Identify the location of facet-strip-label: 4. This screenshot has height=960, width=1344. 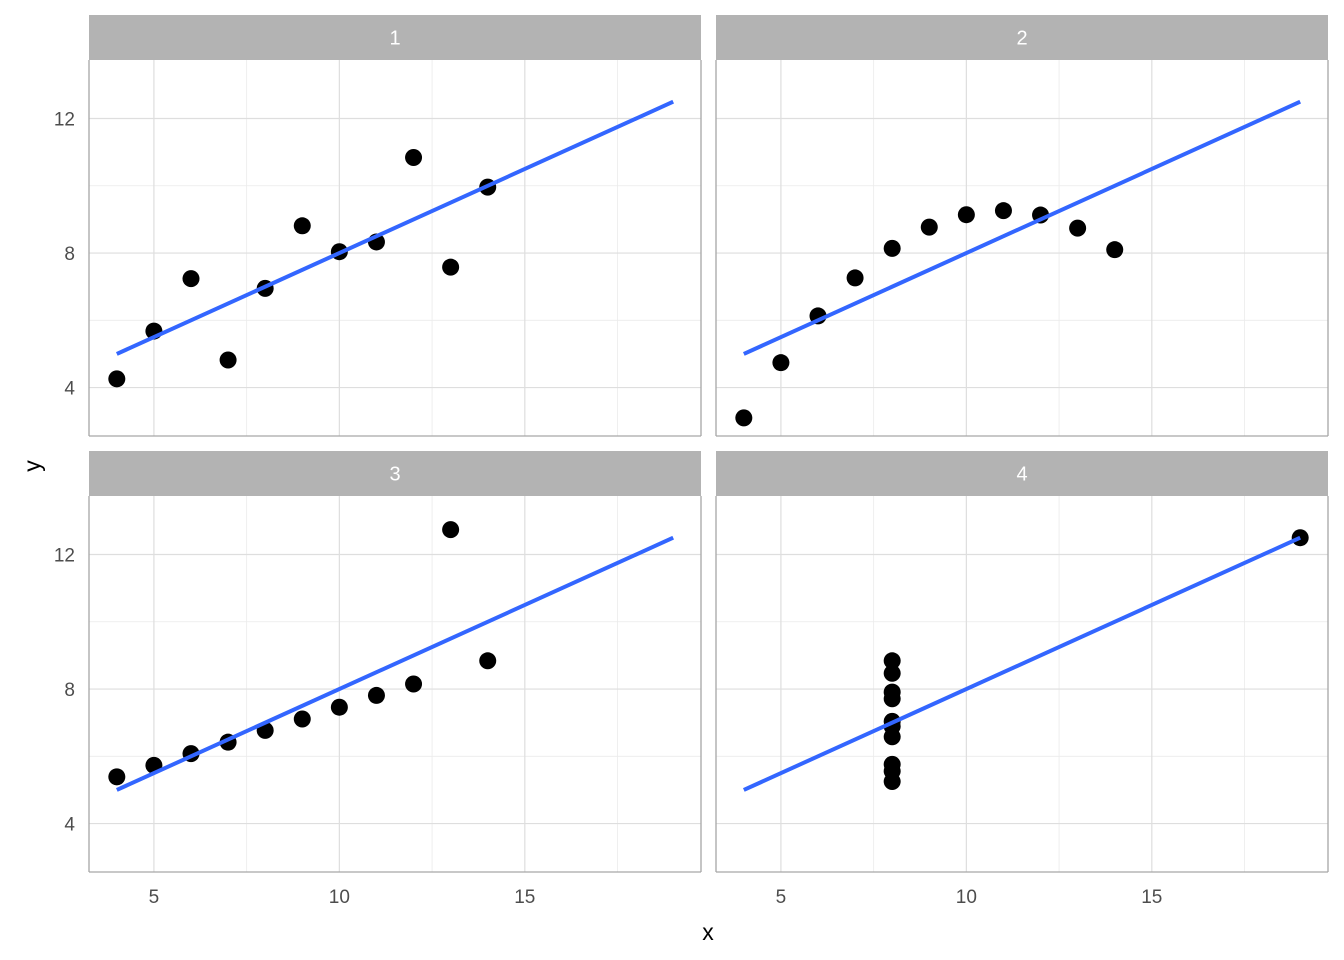
(1021, 475).